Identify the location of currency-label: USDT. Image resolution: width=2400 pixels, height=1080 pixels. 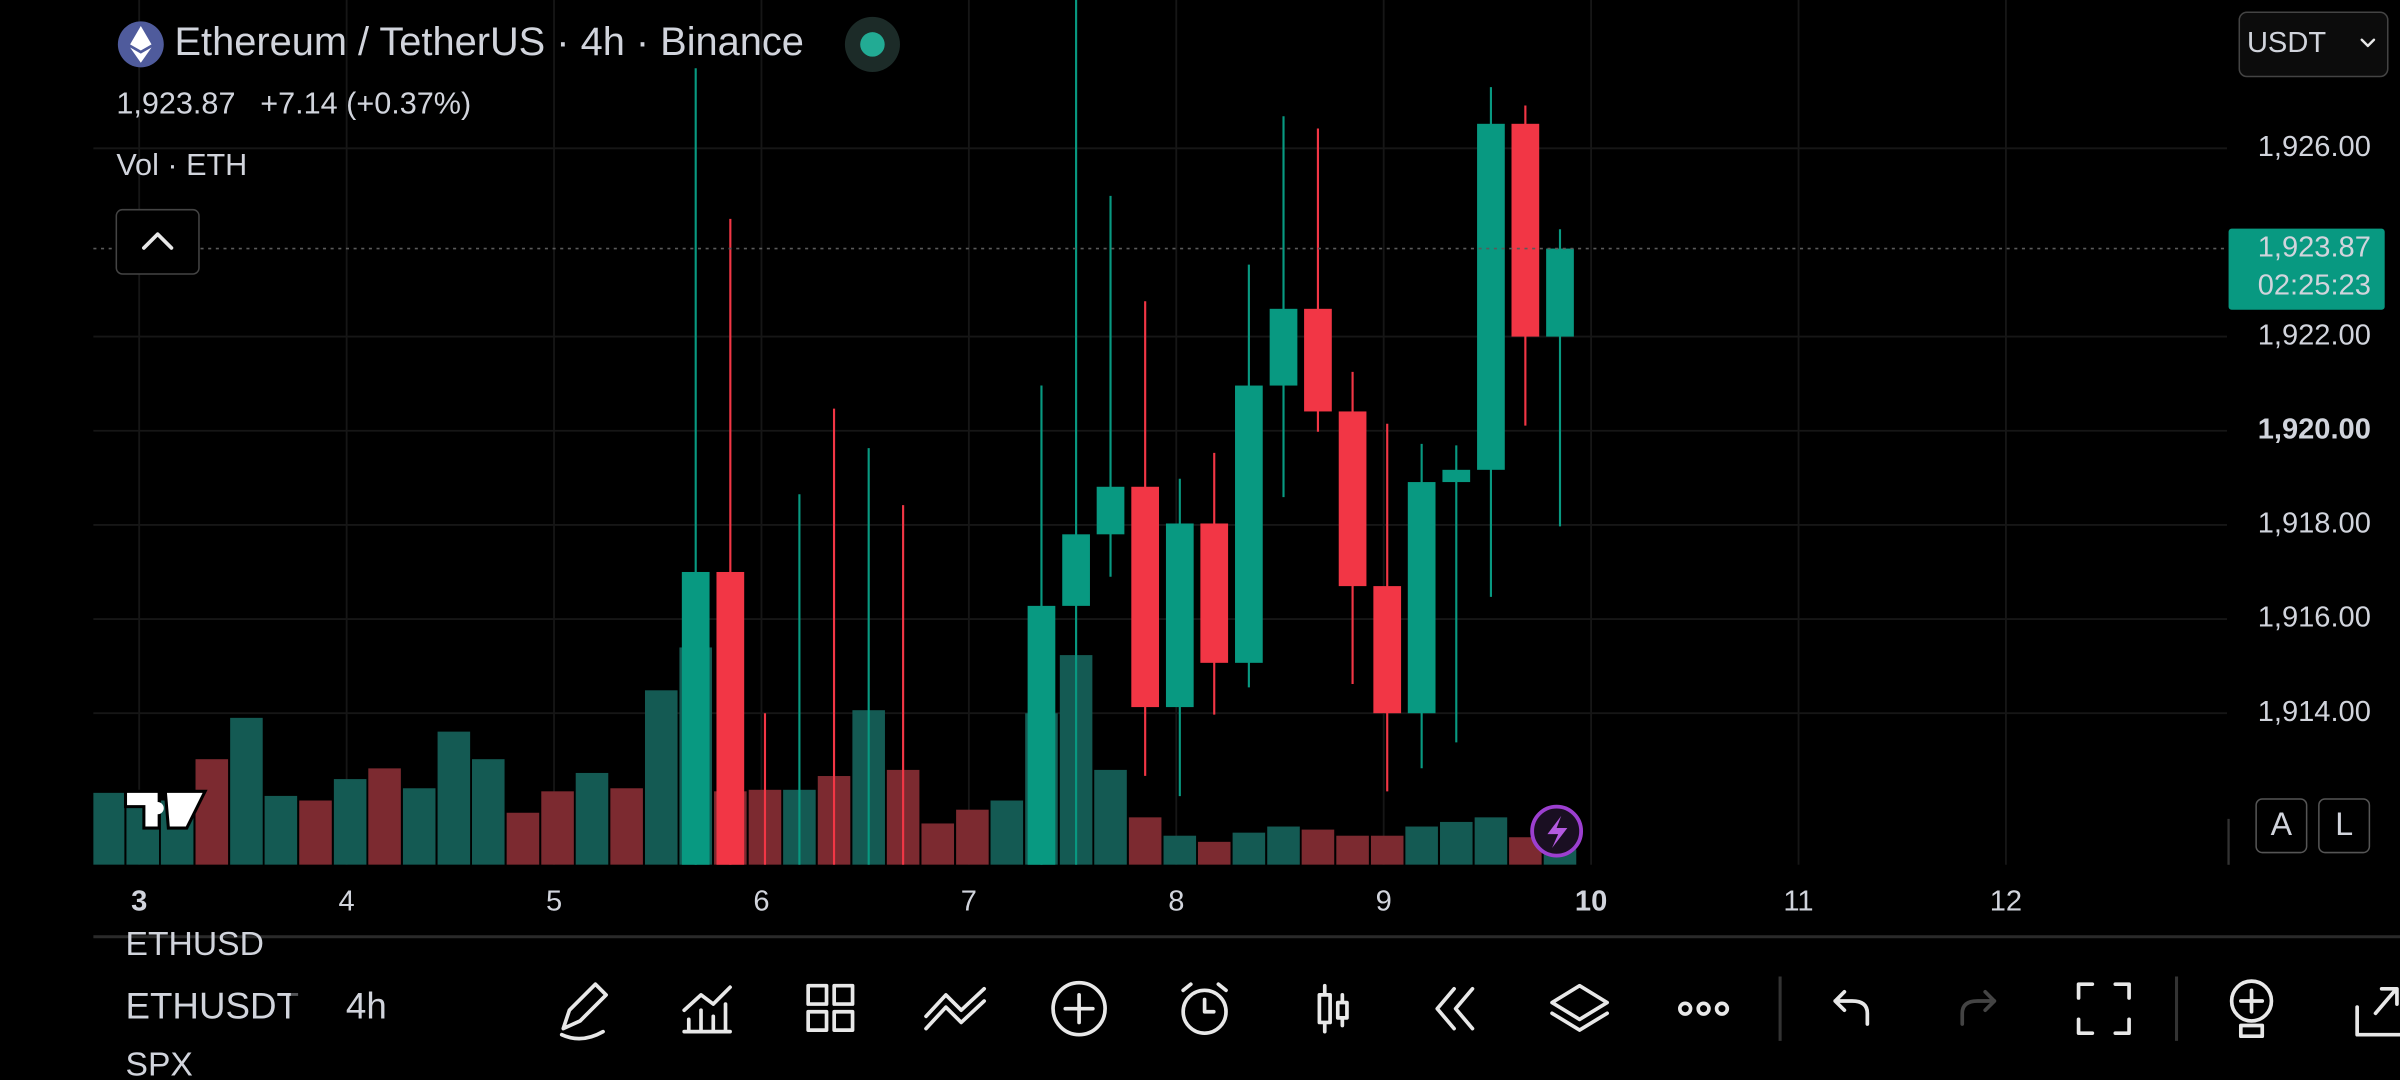
(2286, 43).